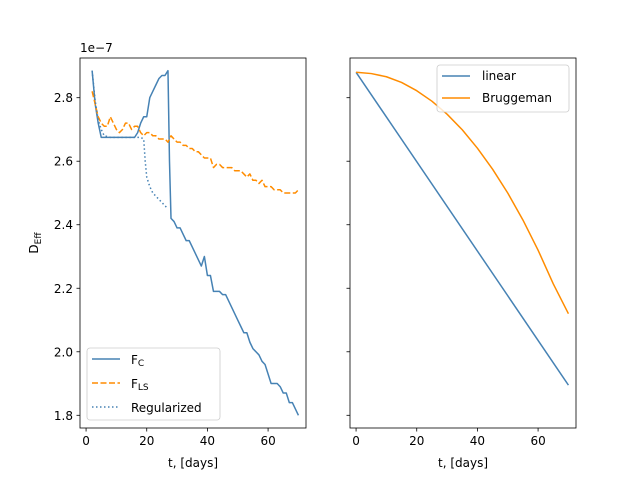 This screenshot has height=484, width=640. I want to click on legend-label-fc: FC, so click(137, 361).